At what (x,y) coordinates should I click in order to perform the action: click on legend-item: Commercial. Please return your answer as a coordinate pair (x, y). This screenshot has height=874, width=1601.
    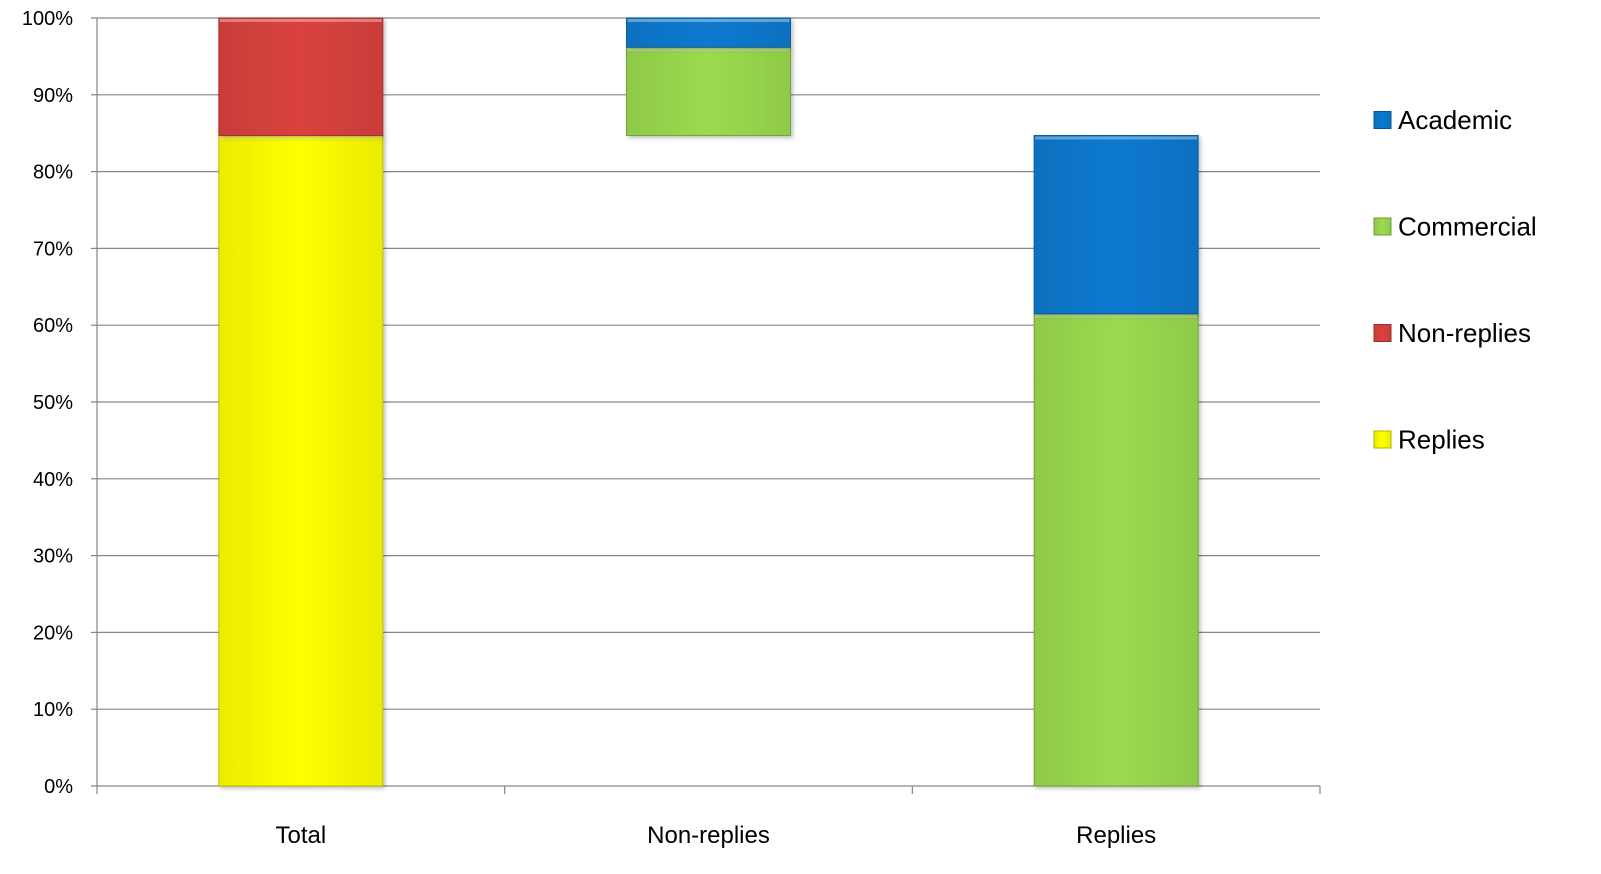
    Looking at the image, I should click on (1455, 227).